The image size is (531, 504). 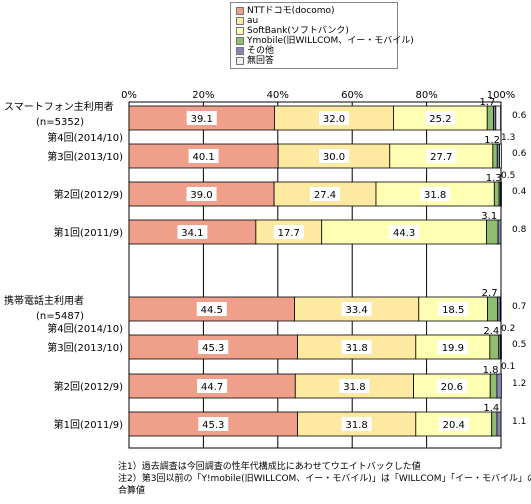 I want to click on data-label: 44.3, so click(x=404, y=233).